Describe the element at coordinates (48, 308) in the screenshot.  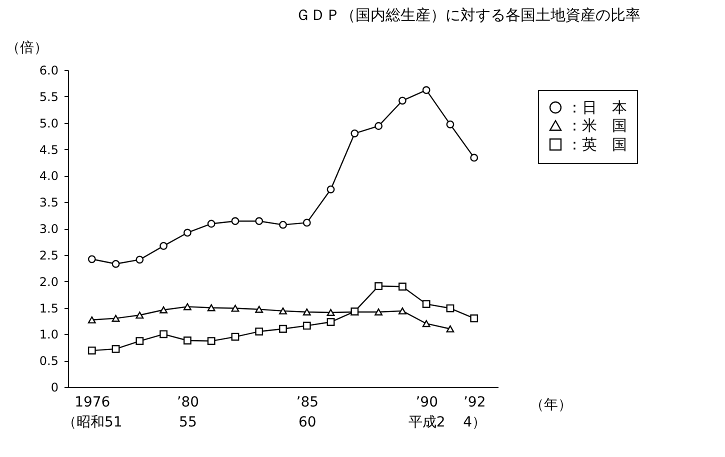
I see `y-tick-label: 1.5` at that location.